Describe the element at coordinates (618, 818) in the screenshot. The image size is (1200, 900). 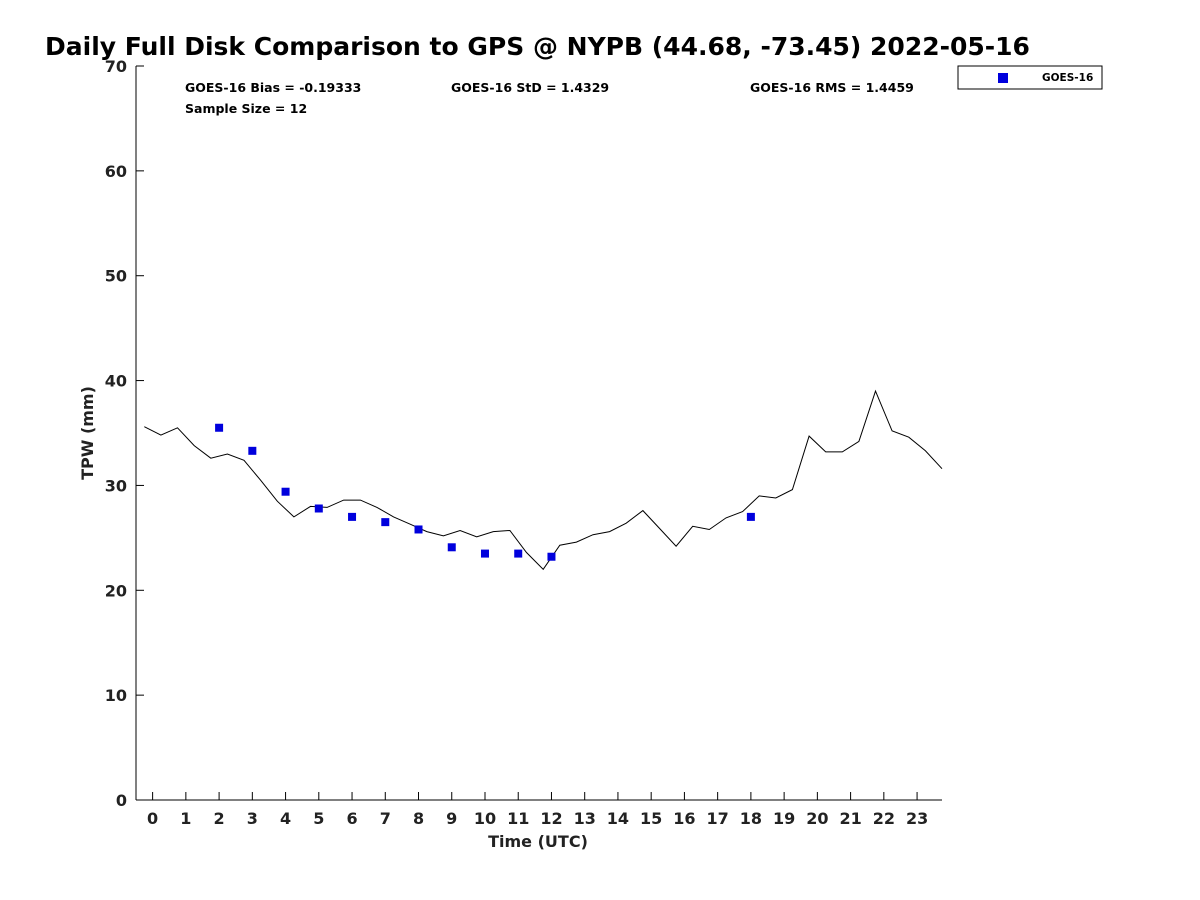
I see `x-tick-label: 14` at that location.